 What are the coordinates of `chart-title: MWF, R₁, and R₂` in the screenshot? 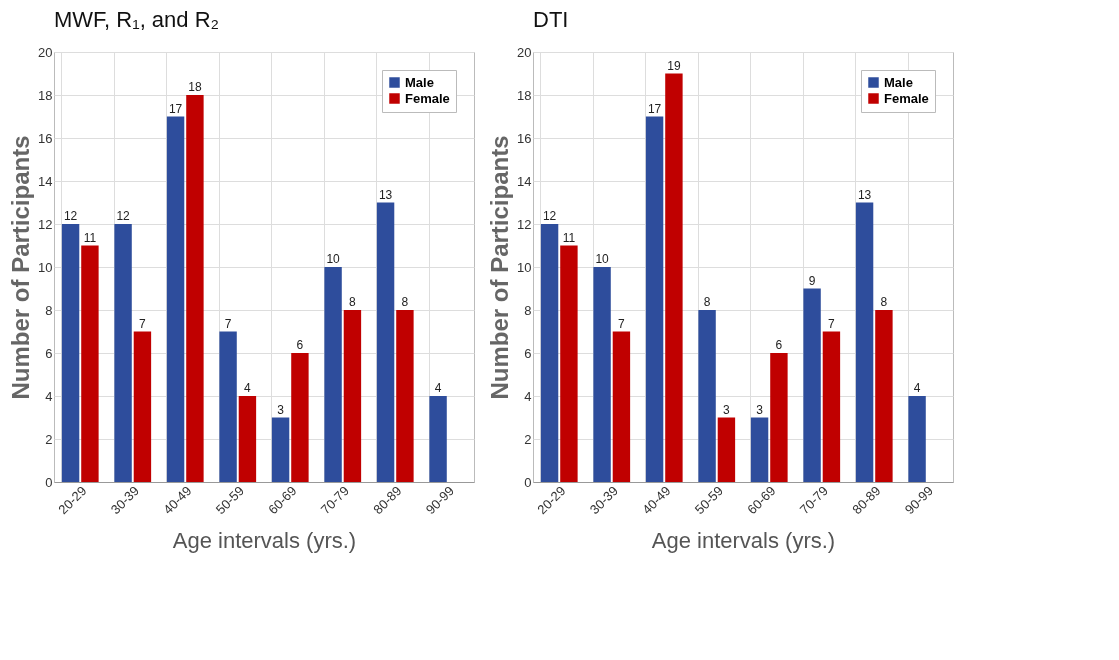 It's located at (137, 19).